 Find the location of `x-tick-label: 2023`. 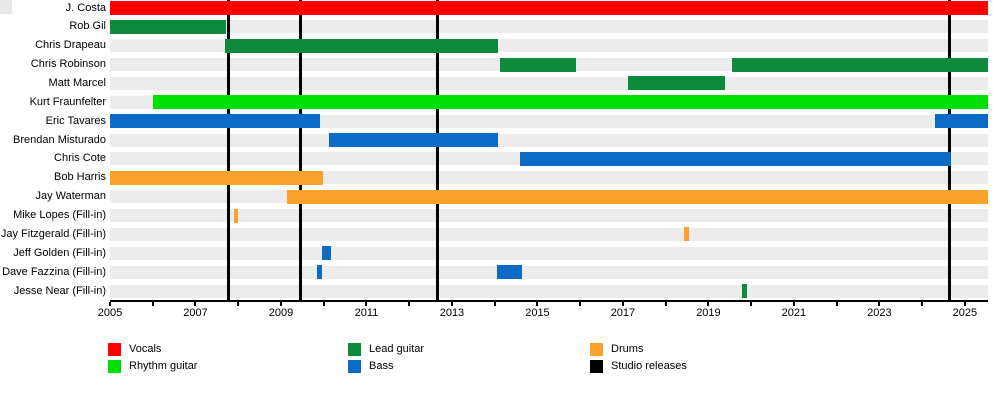

x-tick-label: 2023 is located at coordinates (879, 313).